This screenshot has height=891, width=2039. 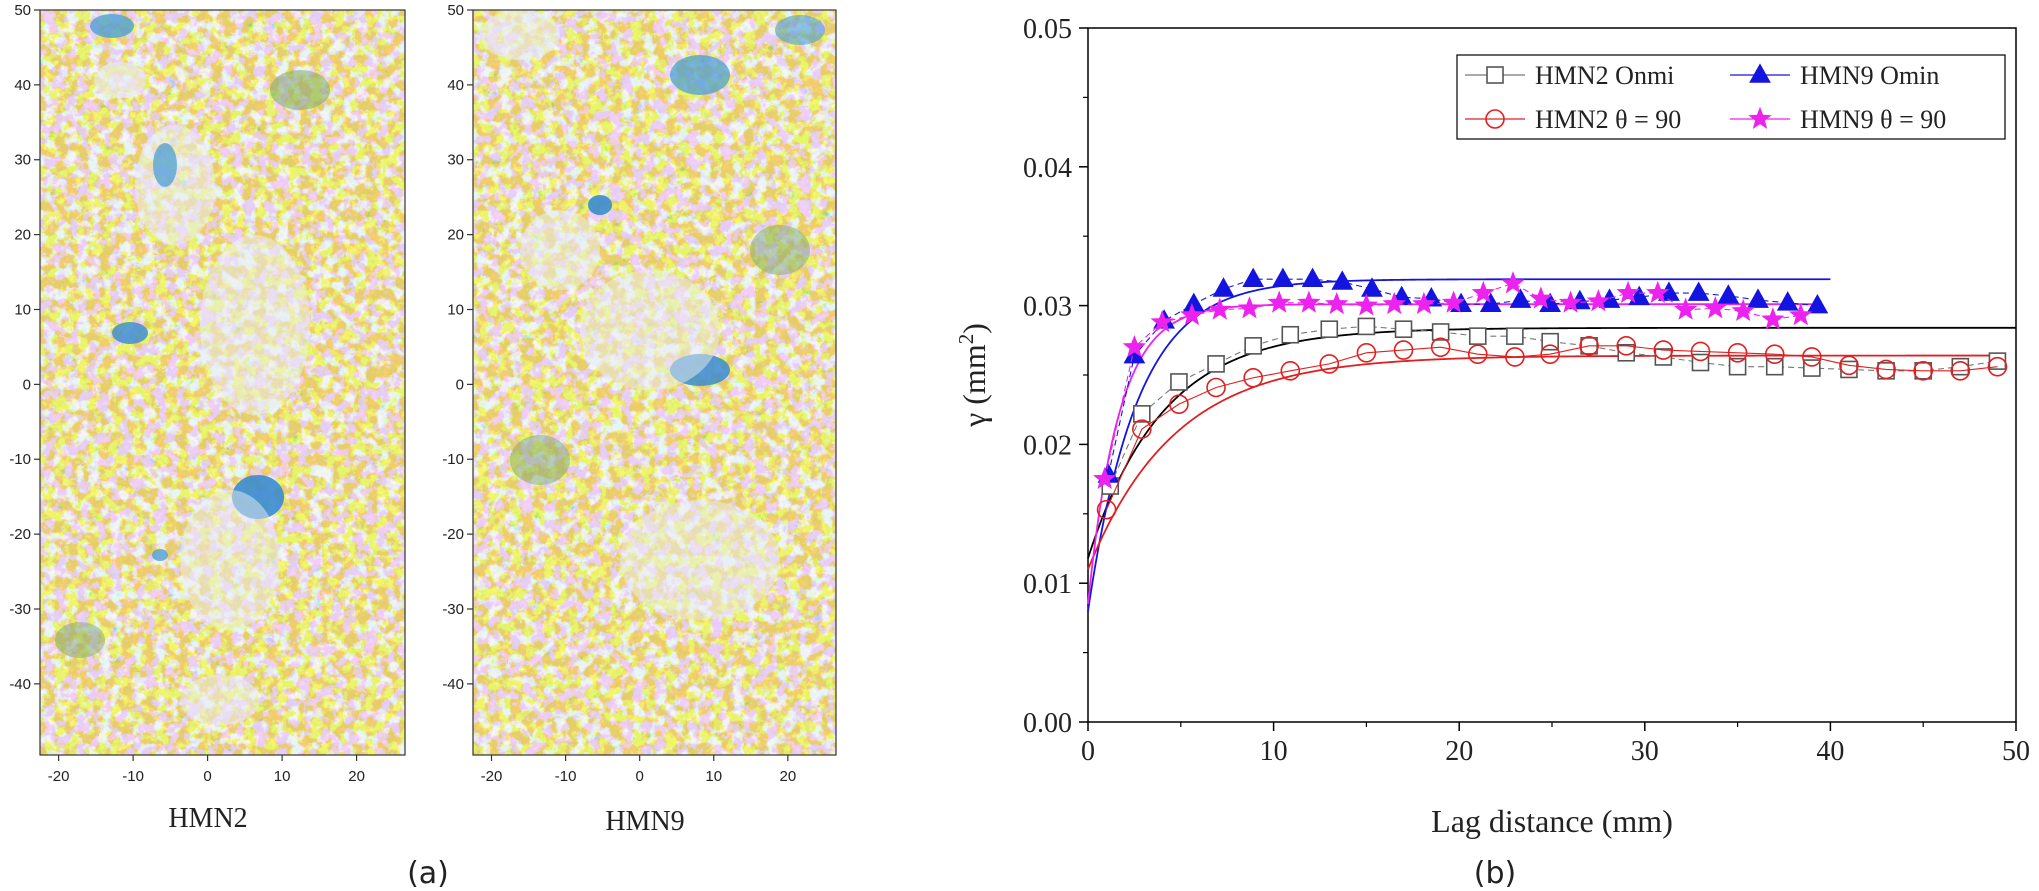 I want to click on y-tick-label: 0.04, so click(x=1047, y=168).